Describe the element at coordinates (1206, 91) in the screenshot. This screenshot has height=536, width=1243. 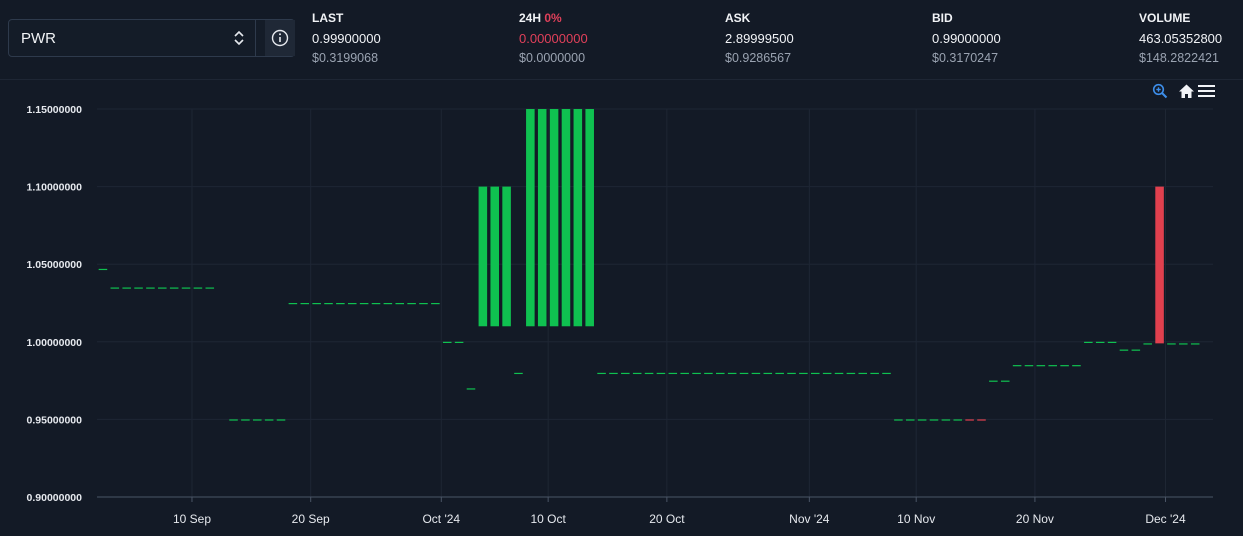
I see `menu-icon` at that location.